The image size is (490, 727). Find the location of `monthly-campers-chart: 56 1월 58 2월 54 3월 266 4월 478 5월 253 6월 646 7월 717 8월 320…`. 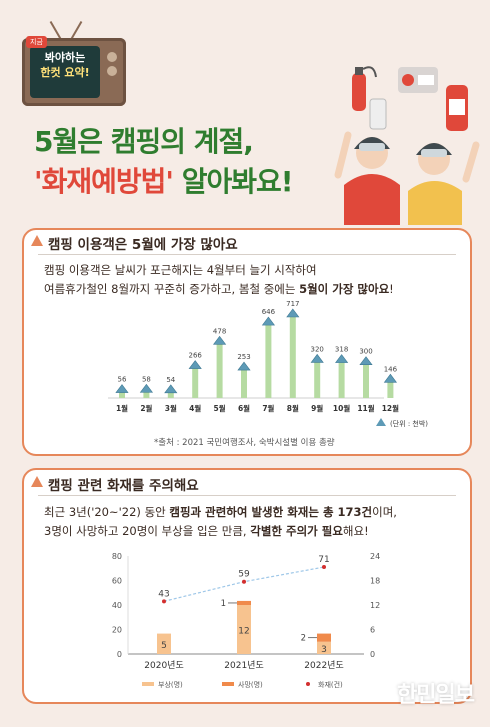

monthly-campers-chart: 56 1월 58 2월 54 3월 266 4월 478 5월 253 6월 646 7월 717 8월 320… is located at coordinates (268, 364).